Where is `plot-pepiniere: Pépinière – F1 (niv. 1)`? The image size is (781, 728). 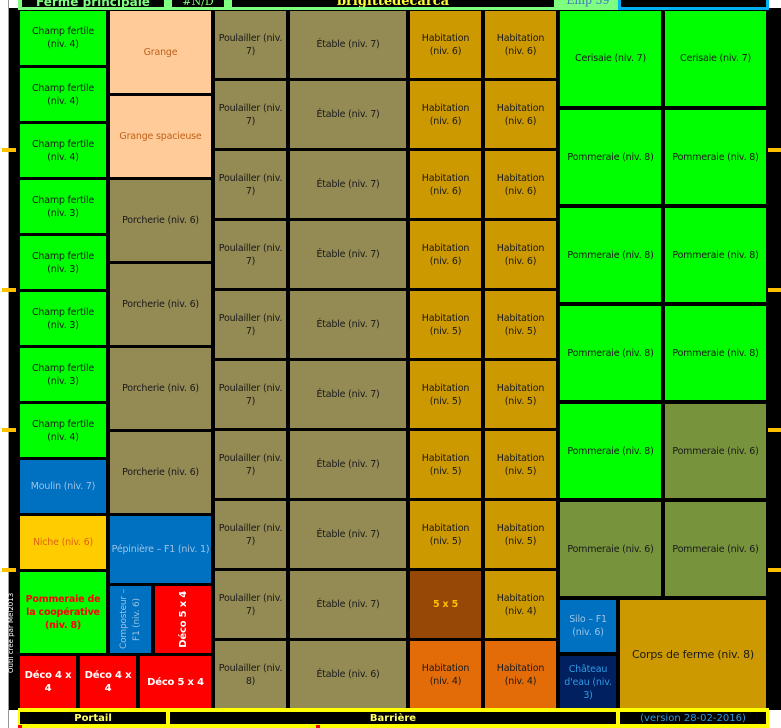 plot-pepiniere: Pépinière – F1 (niv. 1) is located at coordinates (160, 549).